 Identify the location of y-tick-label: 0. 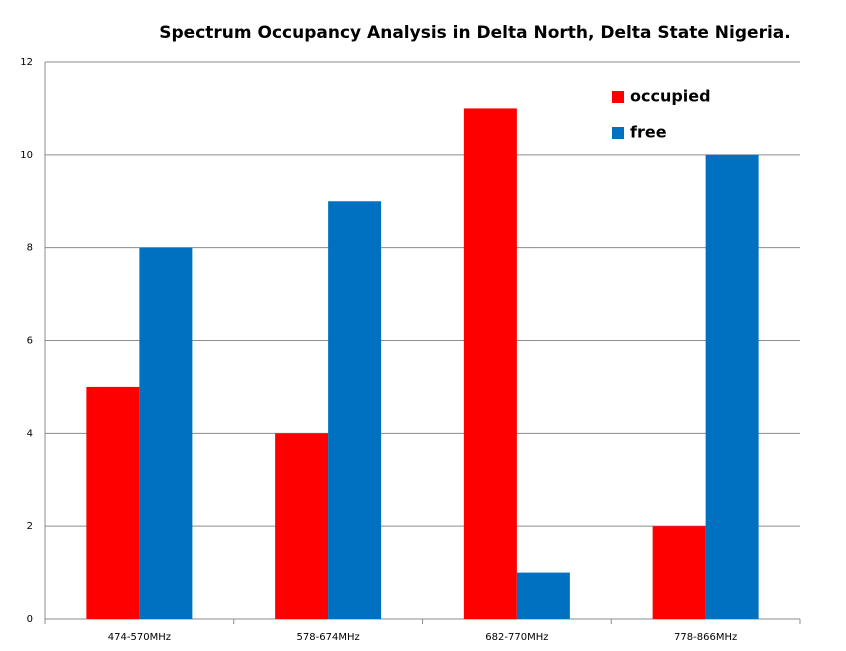
(30, 619).